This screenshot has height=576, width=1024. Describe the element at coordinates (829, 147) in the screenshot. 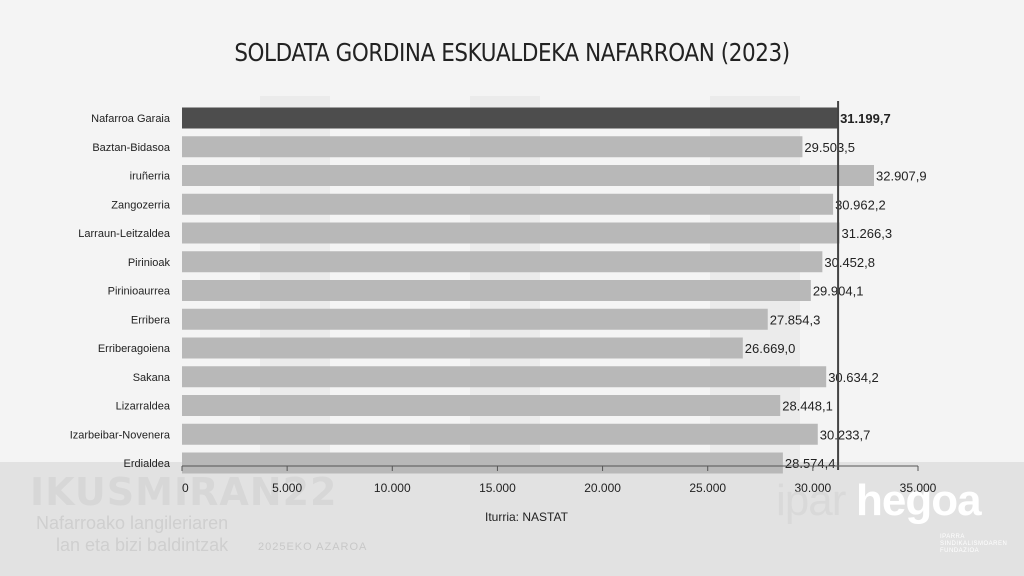

I see `data-label: 29.503,5` at that location.